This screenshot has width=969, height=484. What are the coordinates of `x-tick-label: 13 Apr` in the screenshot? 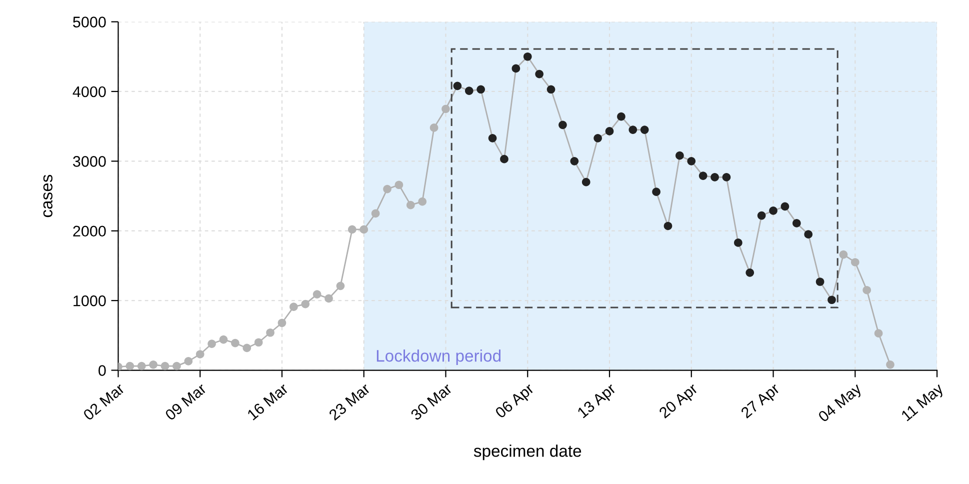 It's located at (597, 401).